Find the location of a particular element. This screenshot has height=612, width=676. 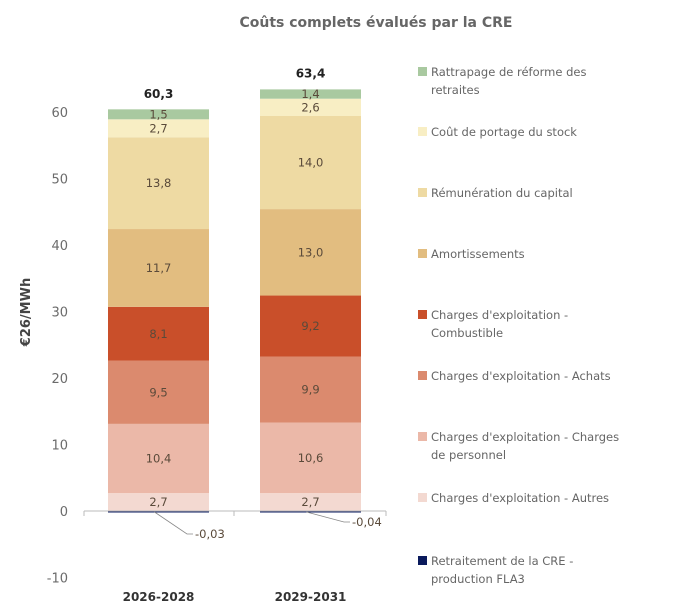

y-tick-label: 0 is located at coordinates (64, 512).